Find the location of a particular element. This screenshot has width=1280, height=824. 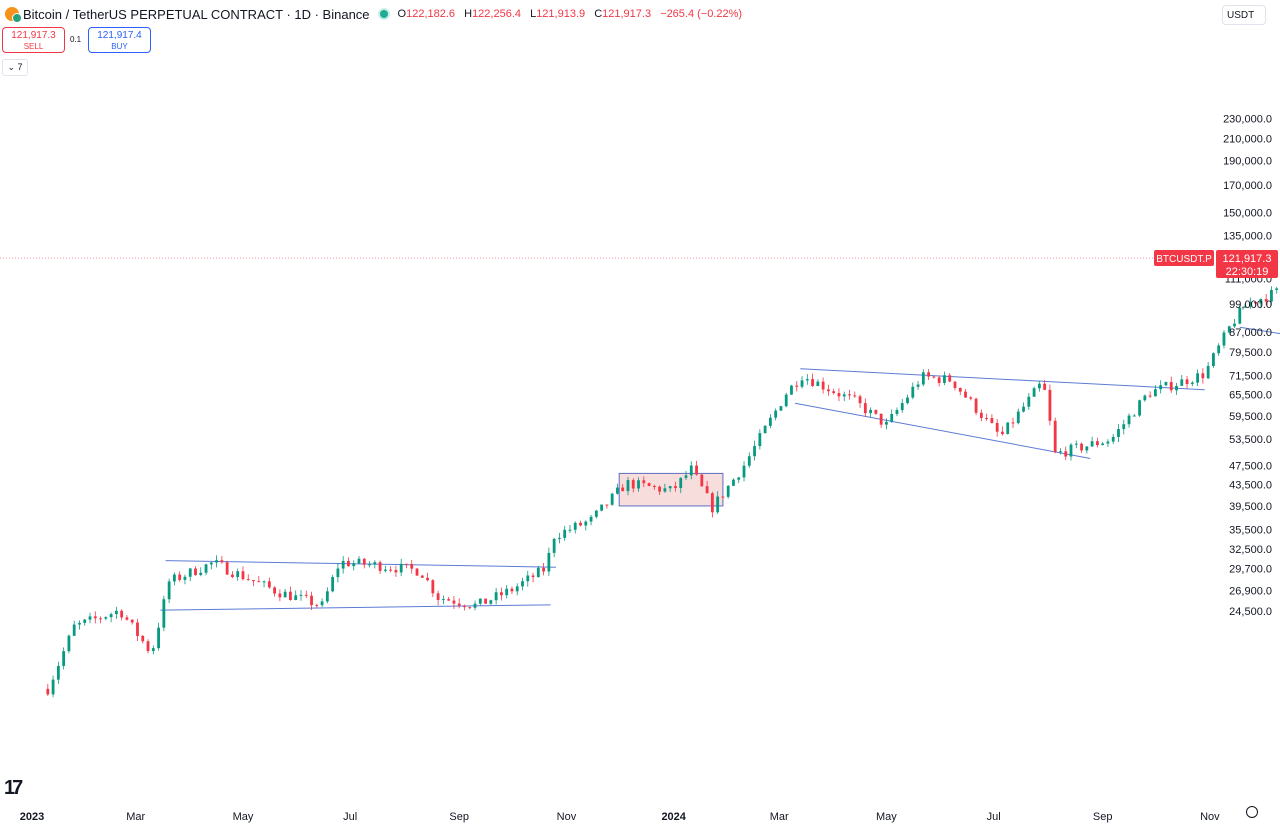

trendline is located at coordinates (355, 607).